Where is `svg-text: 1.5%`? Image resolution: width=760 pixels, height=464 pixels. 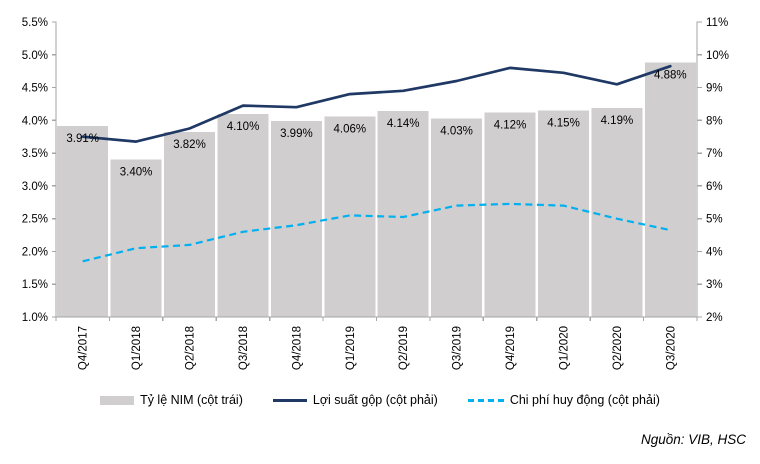
svg-text: 1.5% is located at coordinates (35, 285).